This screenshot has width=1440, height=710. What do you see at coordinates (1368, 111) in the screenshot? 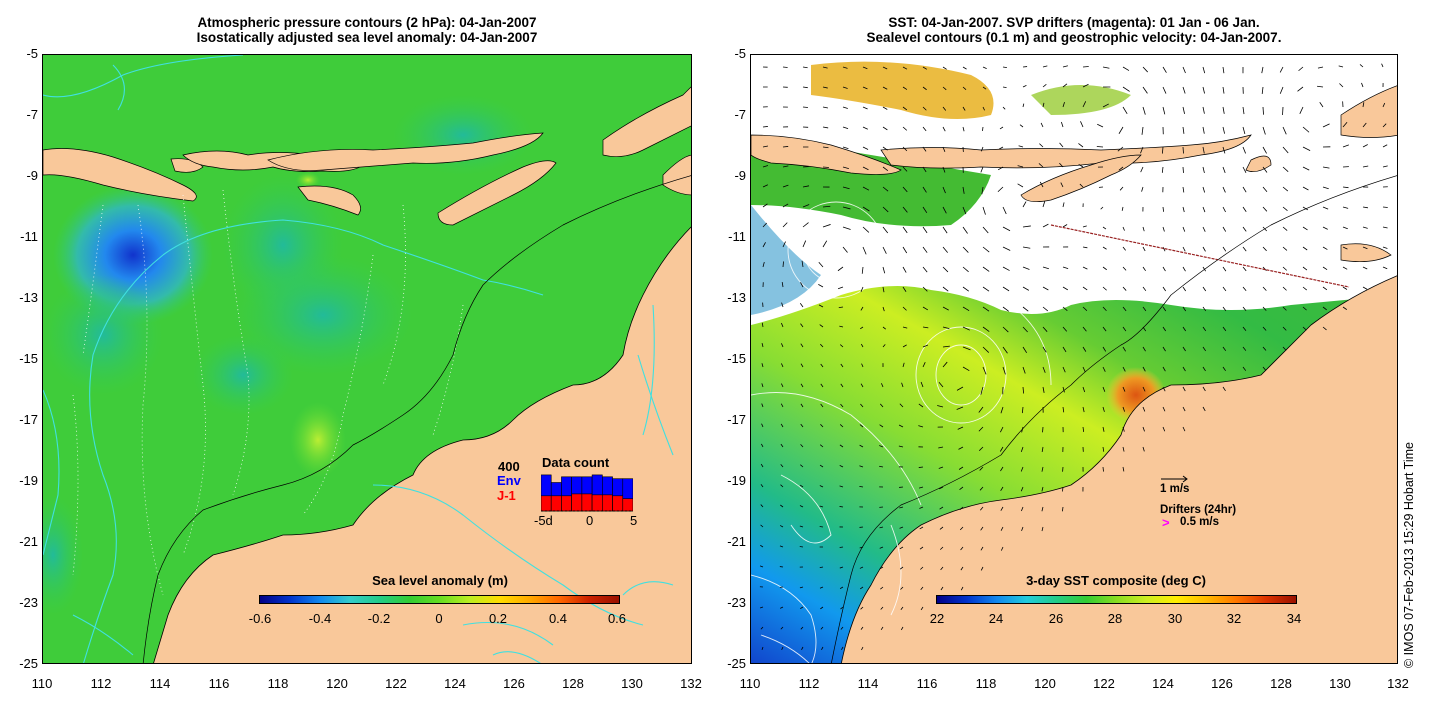
I see `island-ne-right` at bounding box center [1368, 111].